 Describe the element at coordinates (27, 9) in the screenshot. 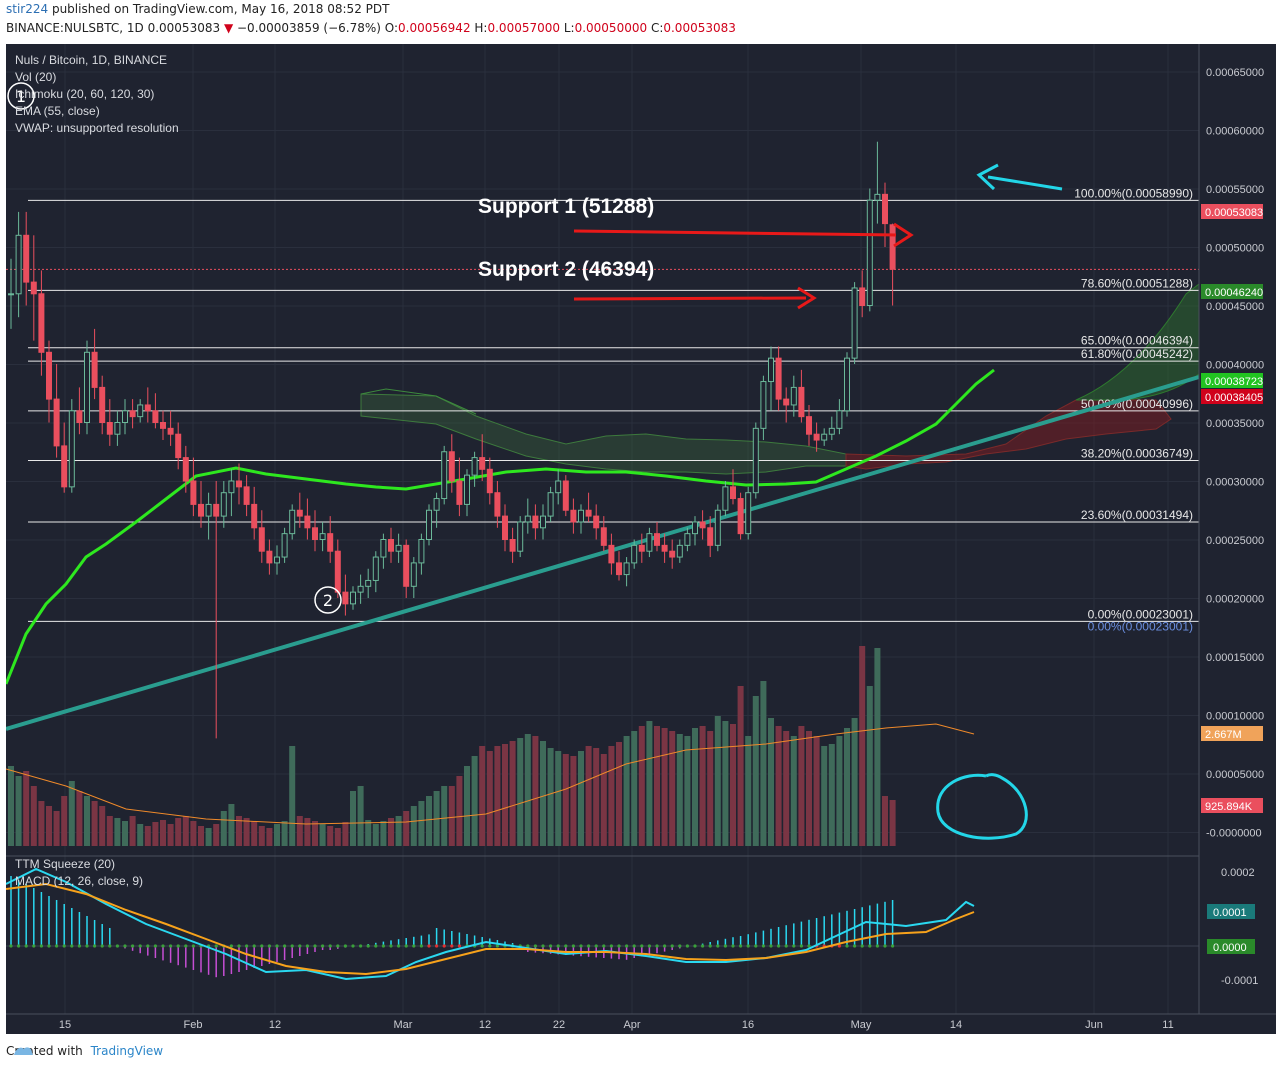

I see `author-link: stir224` at that location.